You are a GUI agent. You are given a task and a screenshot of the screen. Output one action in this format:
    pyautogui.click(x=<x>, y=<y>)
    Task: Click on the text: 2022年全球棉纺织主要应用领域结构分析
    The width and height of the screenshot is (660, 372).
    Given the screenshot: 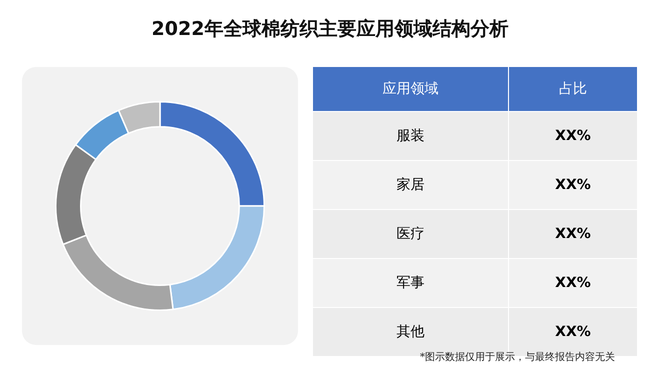 What is the action you would take?
    pyautogui.click(x=330, y=29)
    